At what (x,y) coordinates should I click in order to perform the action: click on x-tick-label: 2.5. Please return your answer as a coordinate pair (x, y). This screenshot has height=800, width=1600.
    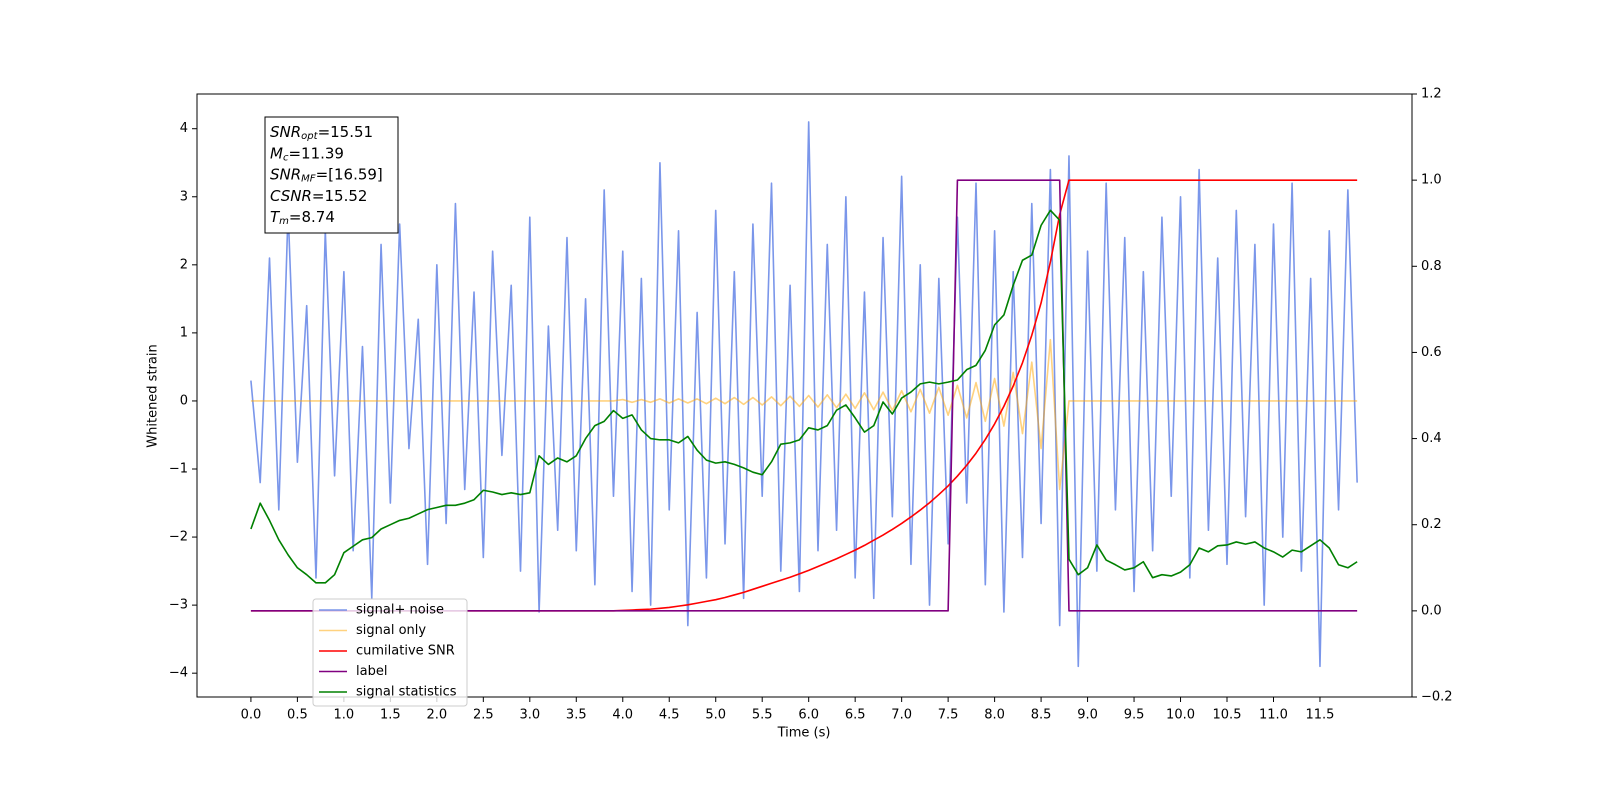
    Looking at the image, I should click on (483, 715).